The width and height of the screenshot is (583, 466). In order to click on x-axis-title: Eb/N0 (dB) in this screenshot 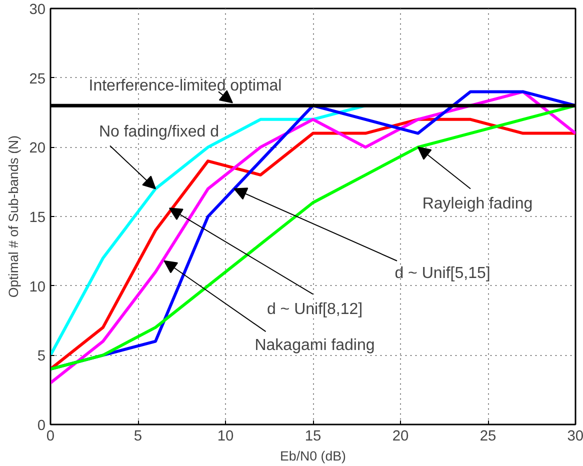, I will do `click(313, 456)`.